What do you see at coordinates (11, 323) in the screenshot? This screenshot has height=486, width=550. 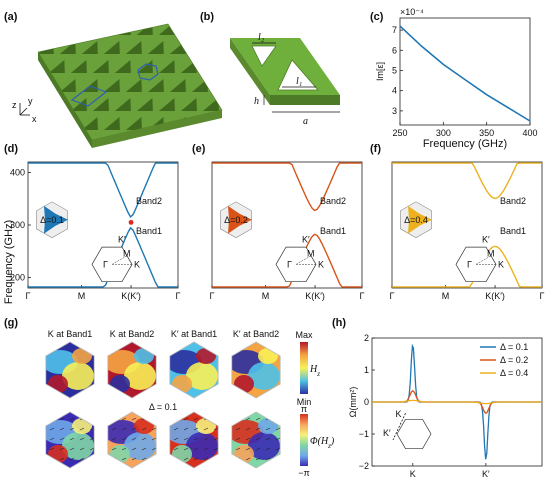 I see `panel-label-g: (g)` at bounding box center [11, 323].